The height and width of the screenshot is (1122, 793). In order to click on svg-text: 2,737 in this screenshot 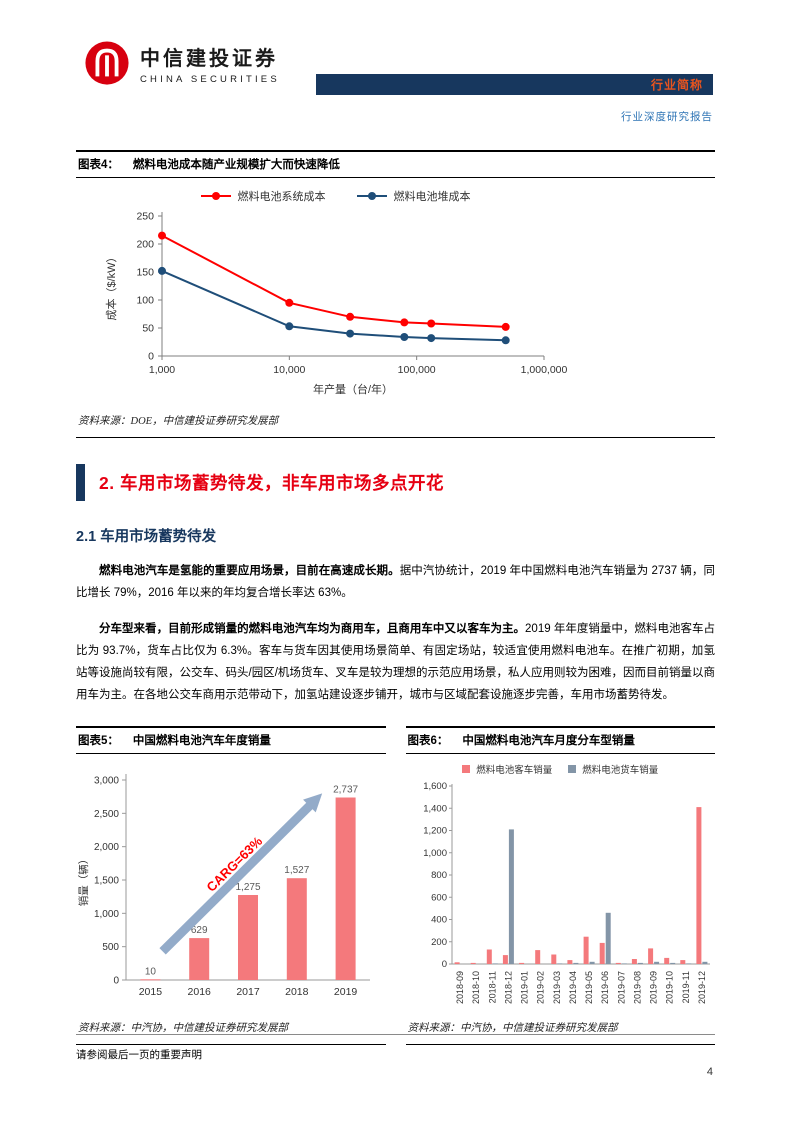, I will do `click(345, 790)`.